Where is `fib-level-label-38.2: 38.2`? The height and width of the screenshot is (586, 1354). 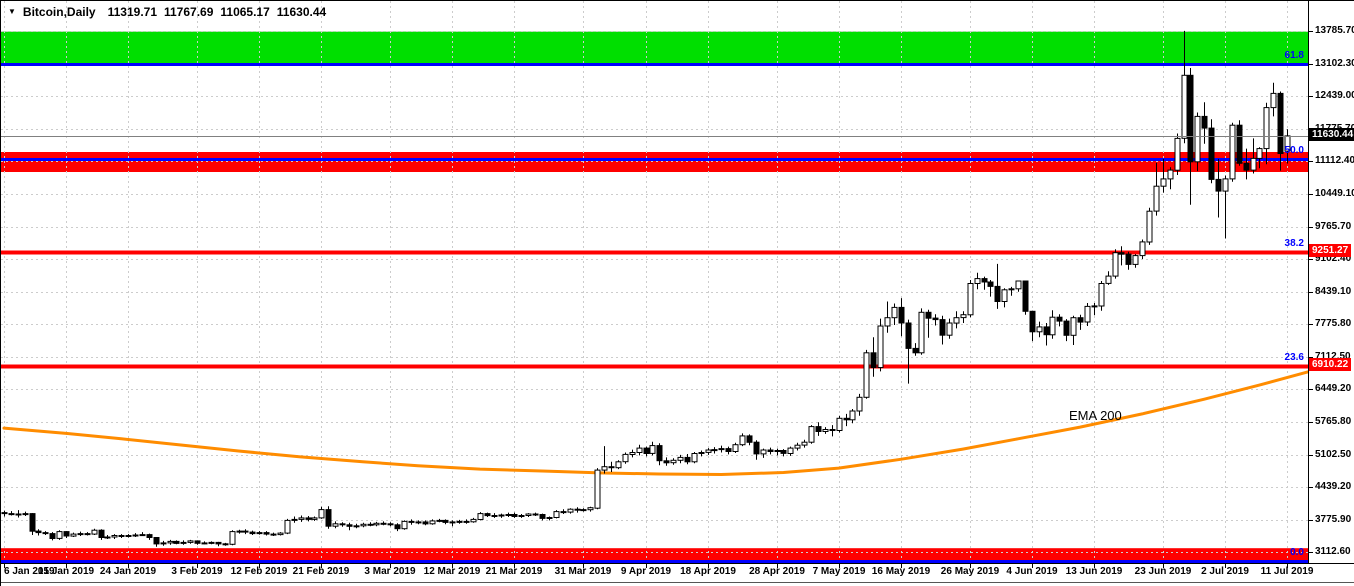
fib-level-label-38.2: 38.2 is located at coordinates (1294, 243).